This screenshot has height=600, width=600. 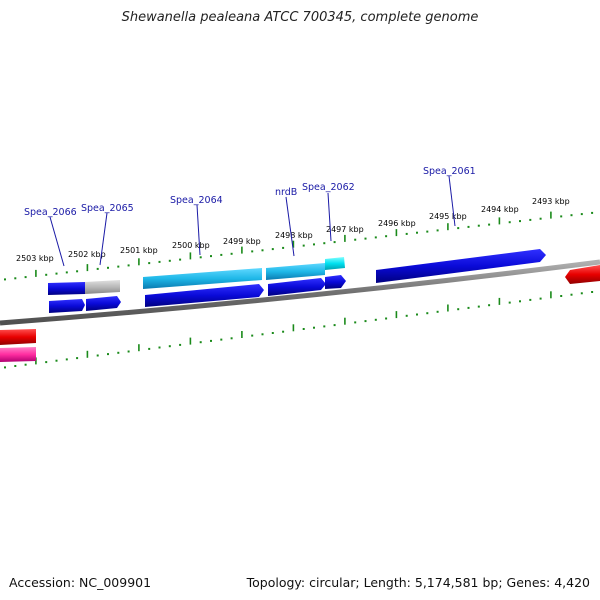 I want to click on gene-red-left, so click(x=18, y=337).